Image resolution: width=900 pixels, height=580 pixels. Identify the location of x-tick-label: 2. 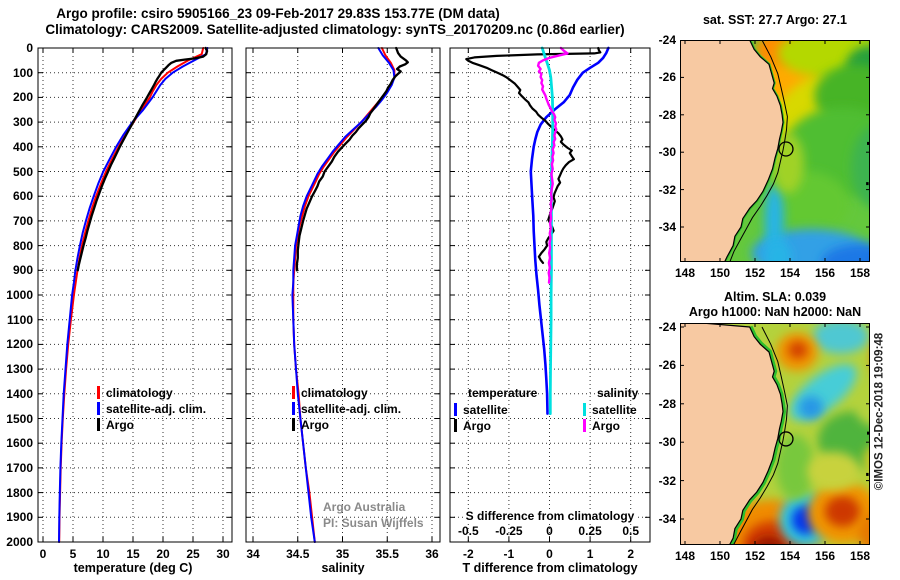
(631, 554).